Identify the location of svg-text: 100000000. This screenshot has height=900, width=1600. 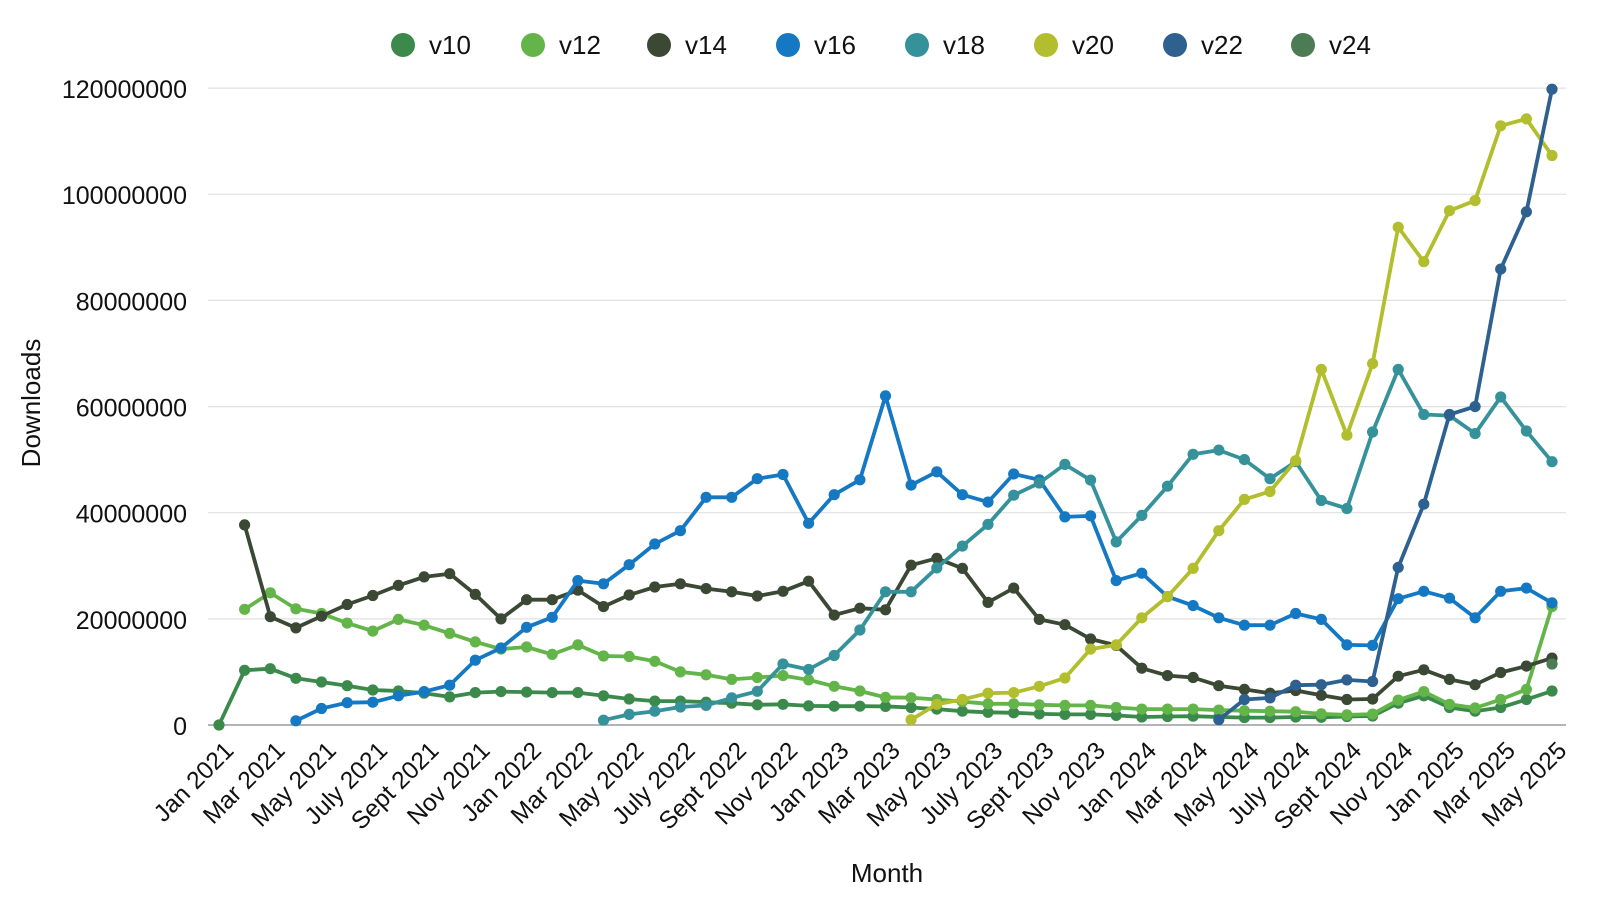
(124, 196).